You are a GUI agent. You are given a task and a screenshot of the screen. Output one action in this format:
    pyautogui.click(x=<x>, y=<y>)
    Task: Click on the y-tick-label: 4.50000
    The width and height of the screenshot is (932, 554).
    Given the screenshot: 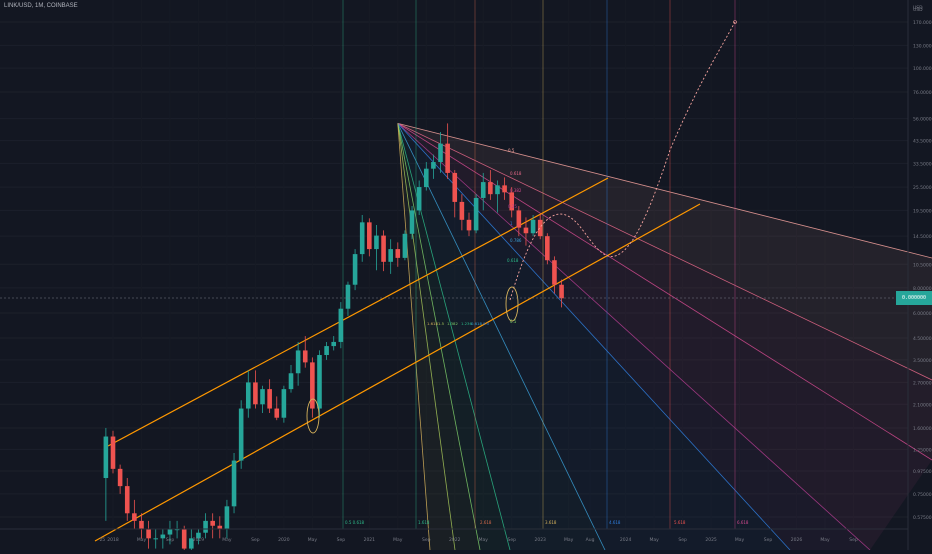 What is the action you would take?
    pyautogui.click(x=922, y=339)
    